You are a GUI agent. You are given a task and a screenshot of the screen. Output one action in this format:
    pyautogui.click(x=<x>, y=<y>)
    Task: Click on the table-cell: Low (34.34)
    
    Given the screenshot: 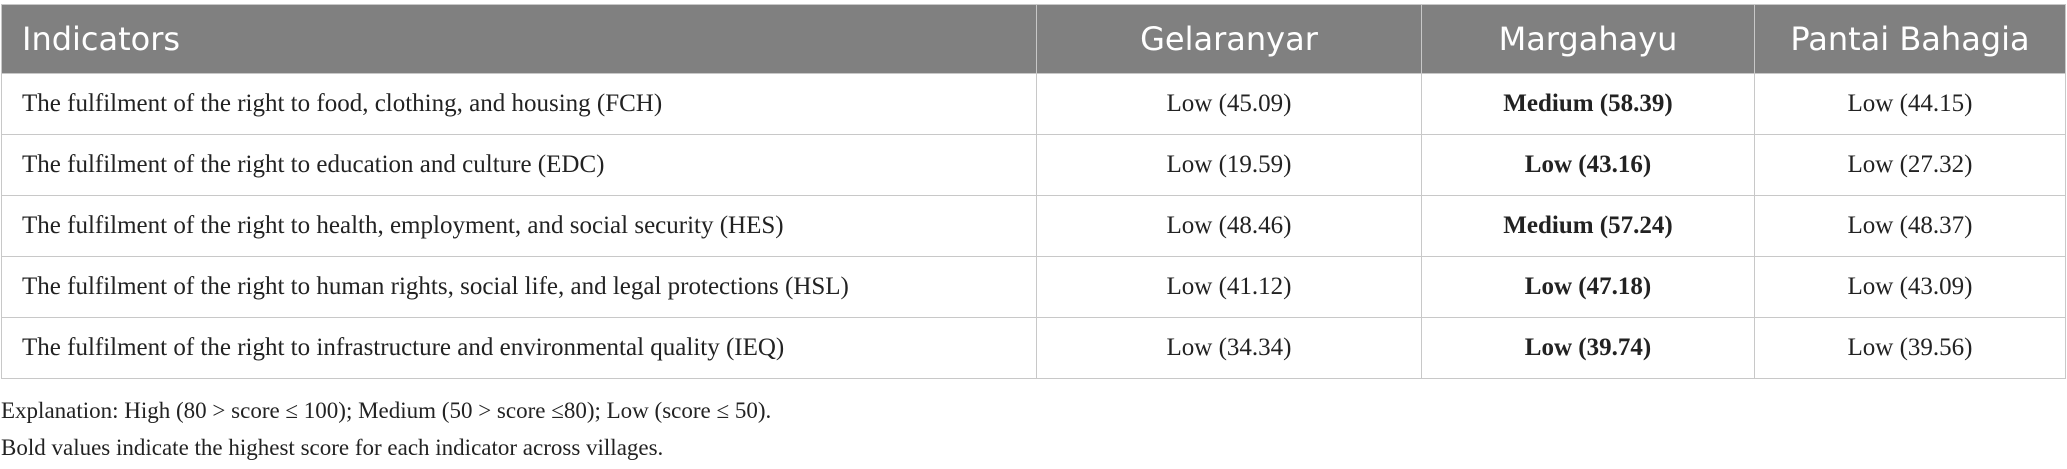 What is the action you would take?
    pyautogui.click(x=1229, y=348)
    